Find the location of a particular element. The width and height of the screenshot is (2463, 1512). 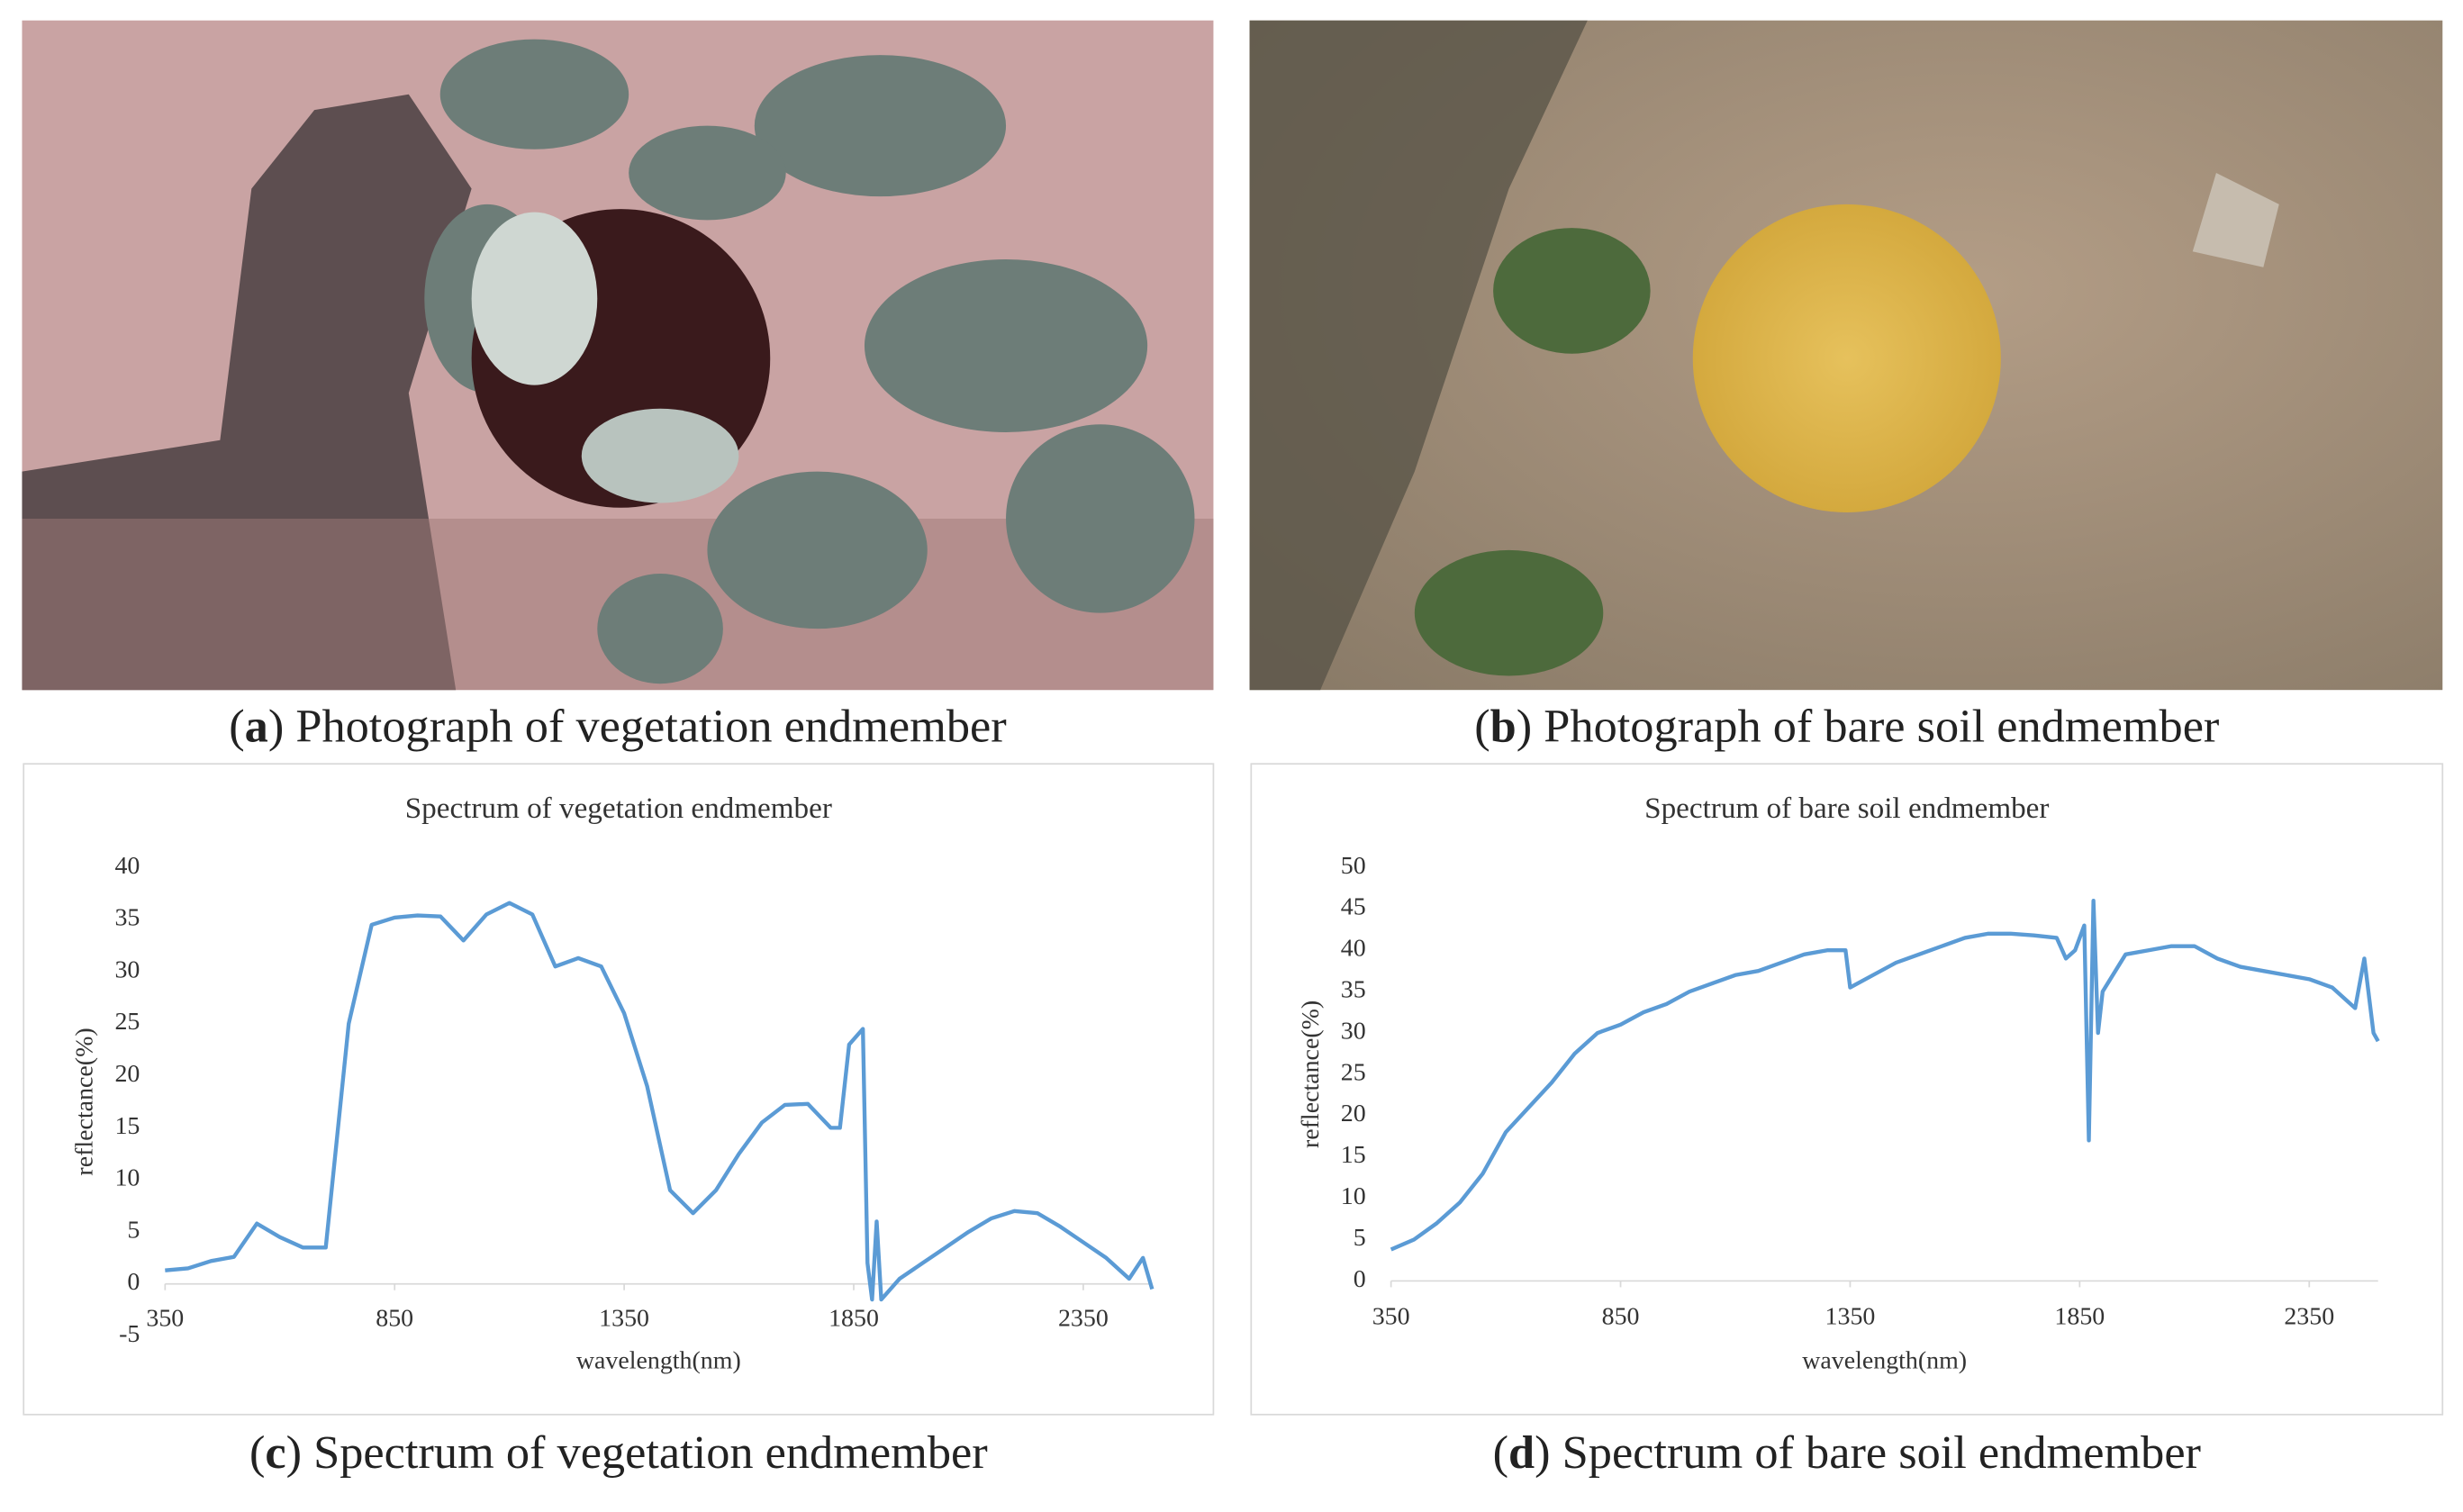

caption-part: ) Spectrum of bare soil endmember is located at coordinates (1868, 1452).